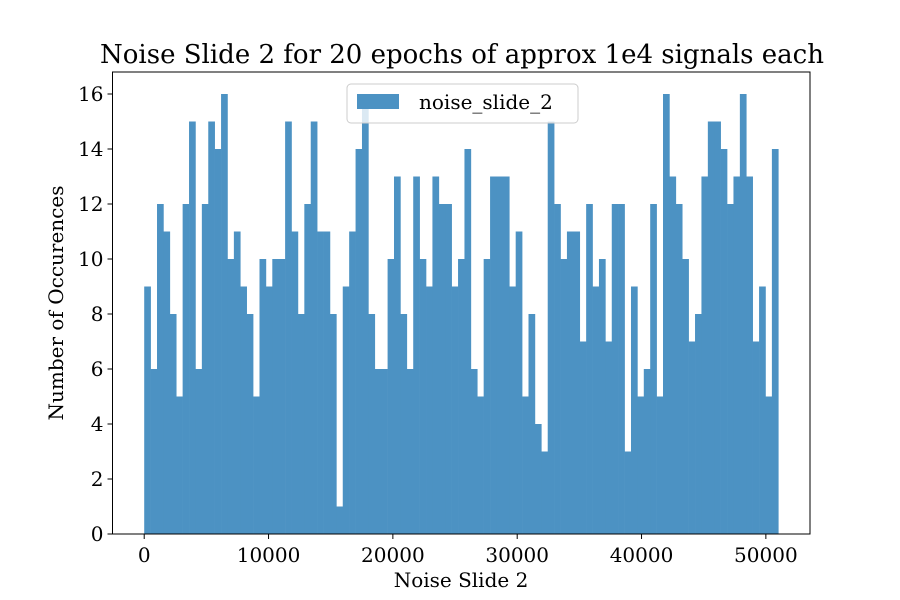 This screenshot has height=600, width=900. What do you see at coordinates (486, 102) in the screenshot?
I see `legend-label: noise_slide_2` at bounding box center [486, 102].